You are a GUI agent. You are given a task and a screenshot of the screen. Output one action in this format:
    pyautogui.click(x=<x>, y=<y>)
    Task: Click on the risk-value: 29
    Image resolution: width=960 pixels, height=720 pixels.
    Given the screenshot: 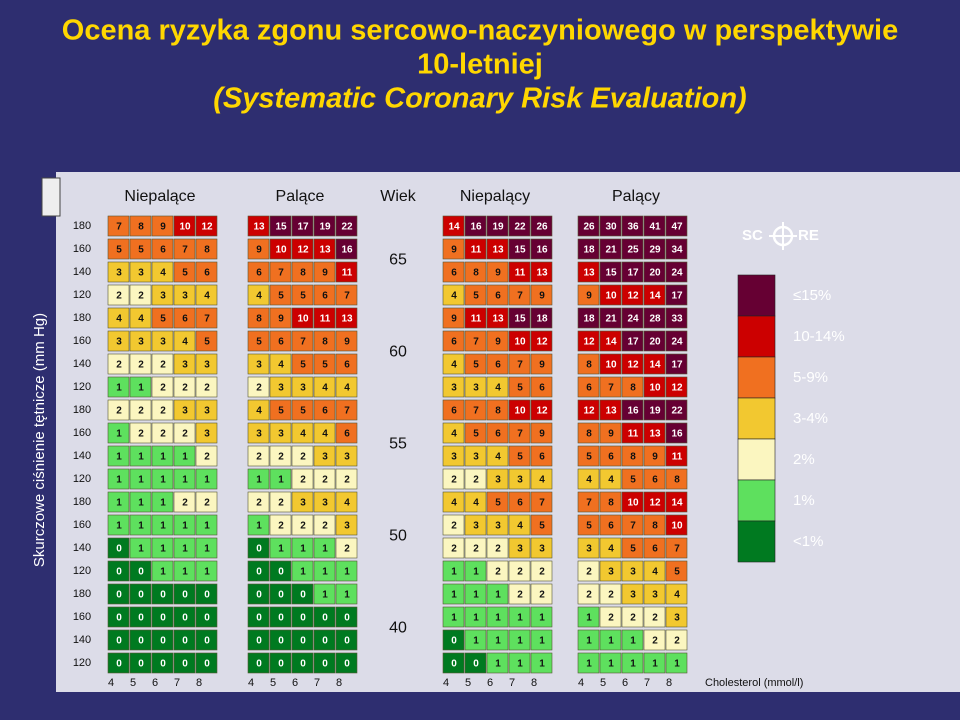 What is the action you would take?
    pyautogui.click(x=655, y=250)
    